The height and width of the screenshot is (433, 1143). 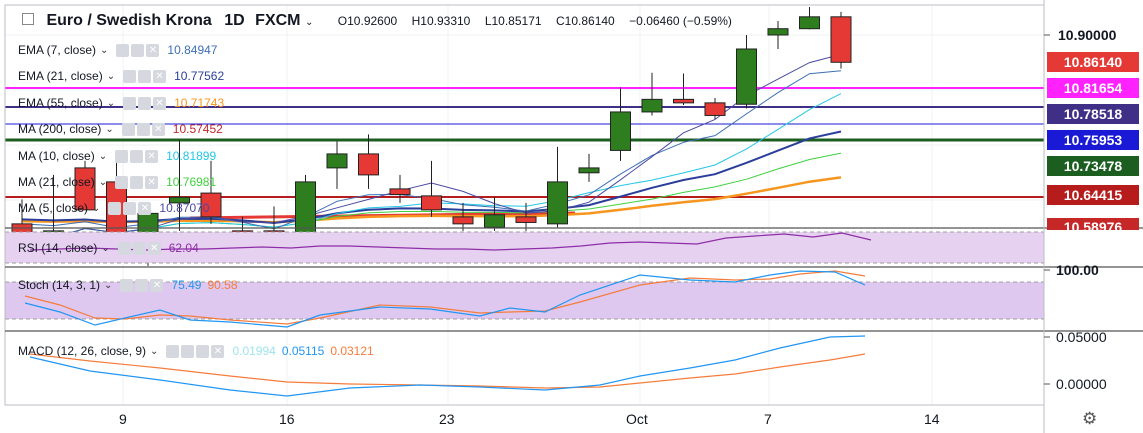 I want to click on collapse-icon, so click(x=28, y=19).